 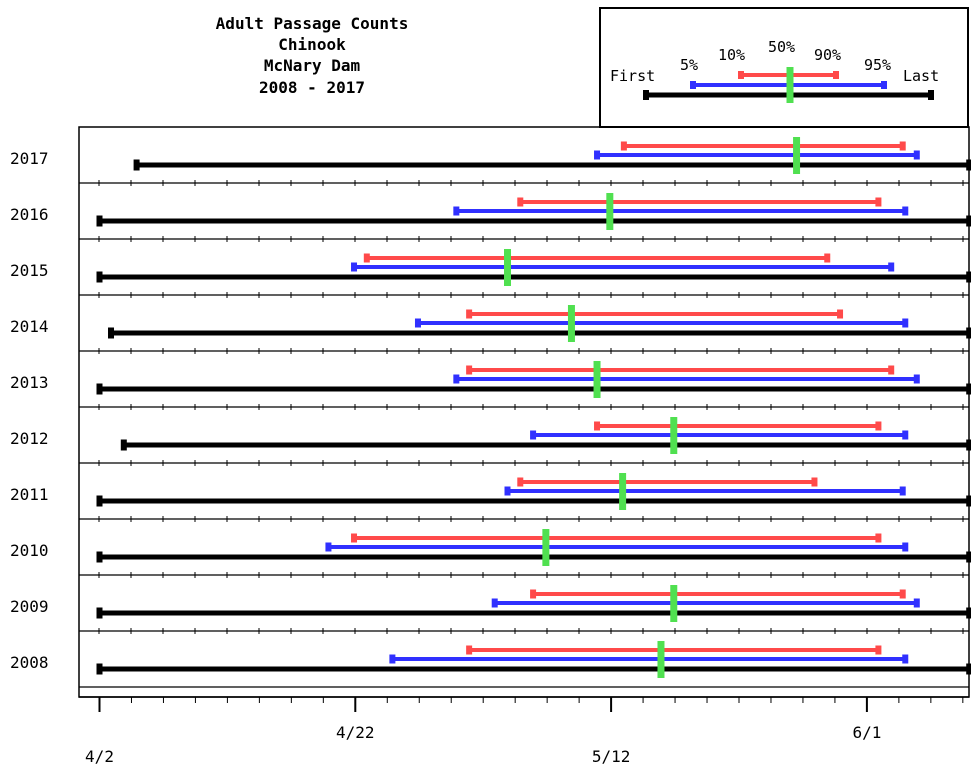 I want to click on p10-p90-bar-2011-cap-start, so click(x=520, y=482).